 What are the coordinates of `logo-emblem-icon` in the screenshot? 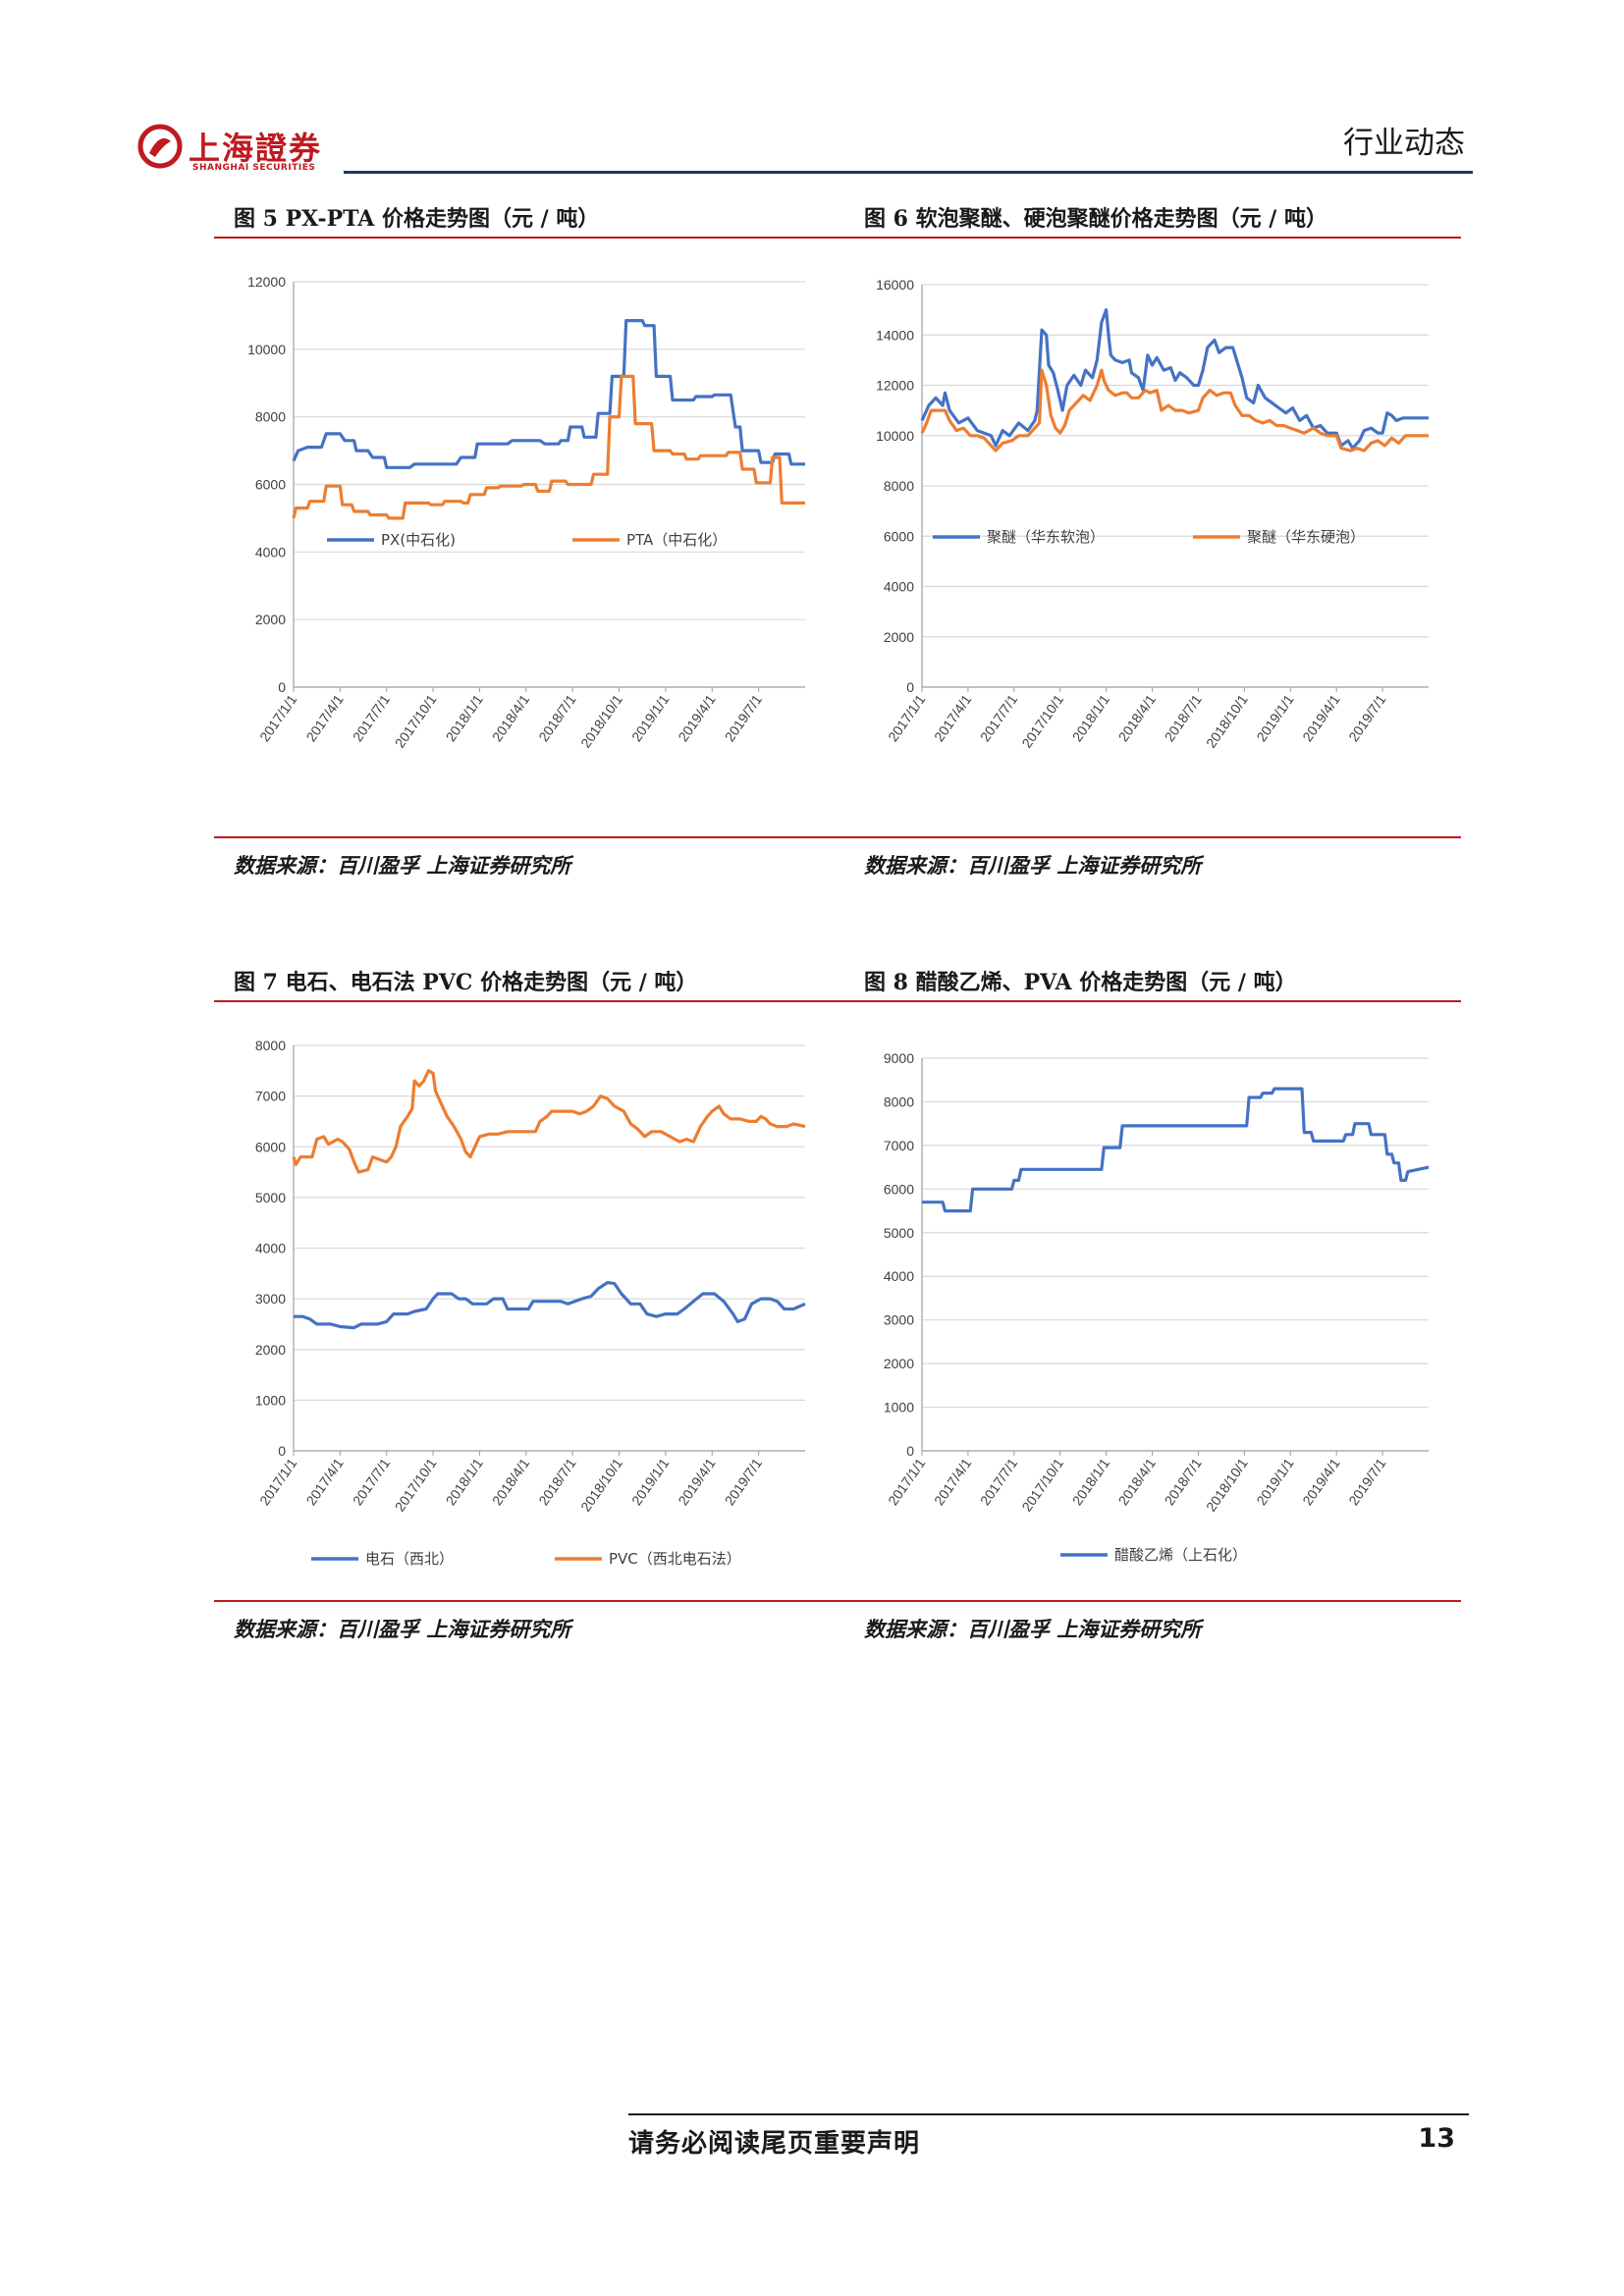 It's located at (160, 147).